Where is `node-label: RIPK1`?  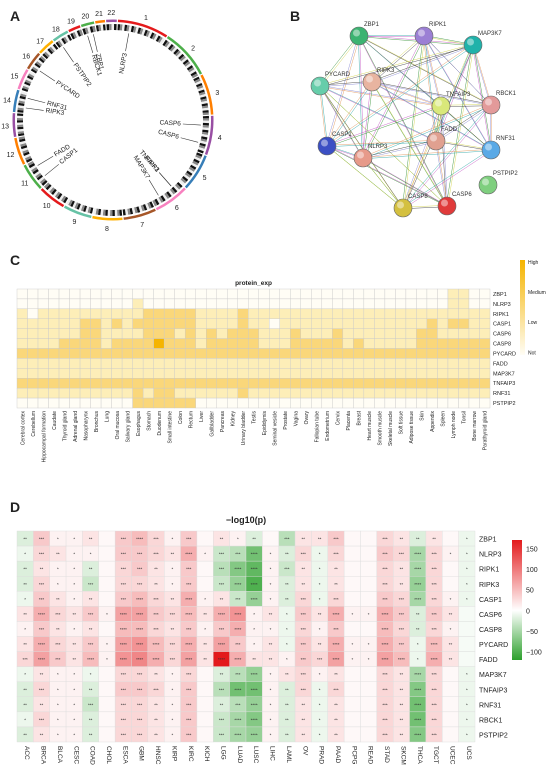 node-label: RIPK1 is located at coordinates (438, 25).